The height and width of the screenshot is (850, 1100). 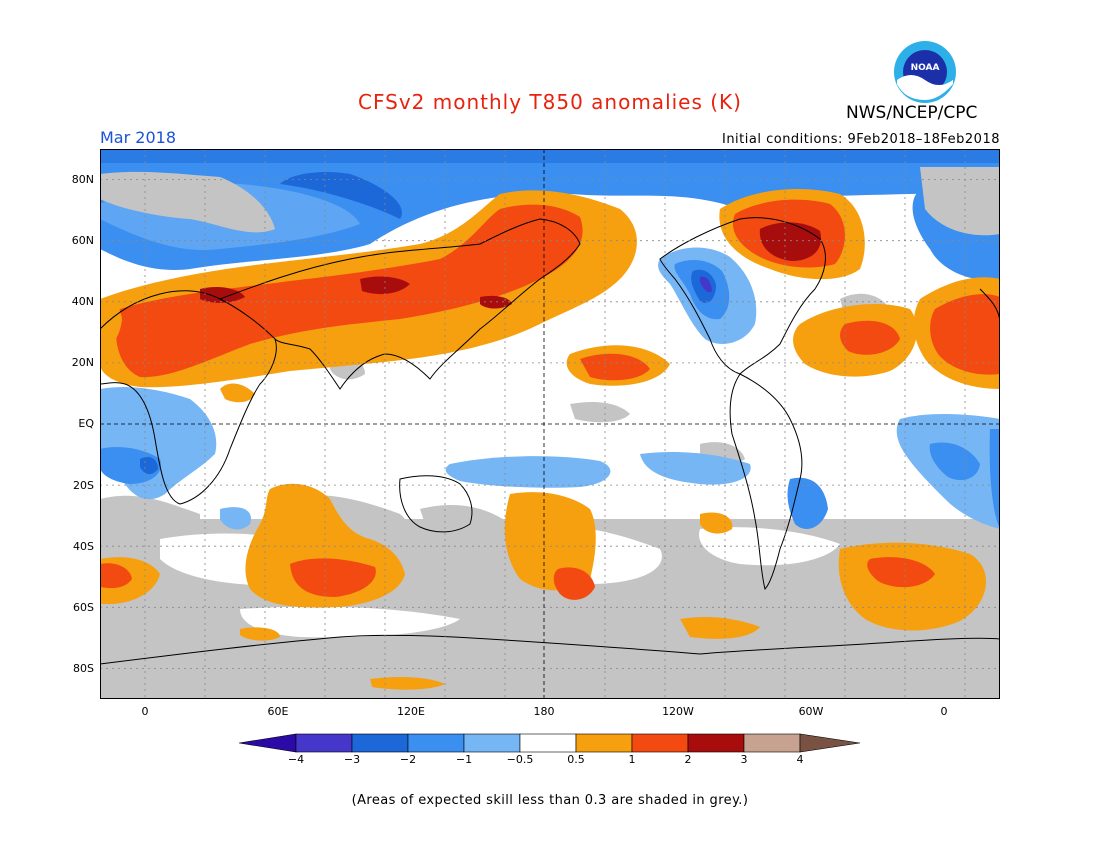 I want to click on north-america-cold-anomaly, so click(x=707, y=295).